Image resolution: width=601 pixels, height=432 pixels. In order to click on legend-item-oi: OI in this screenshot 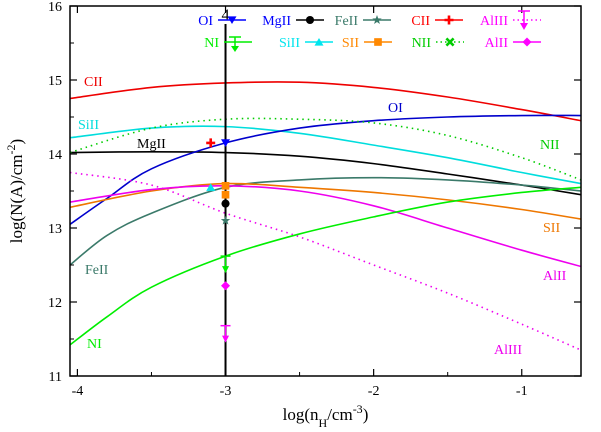, I will do `click(222, 21)`.